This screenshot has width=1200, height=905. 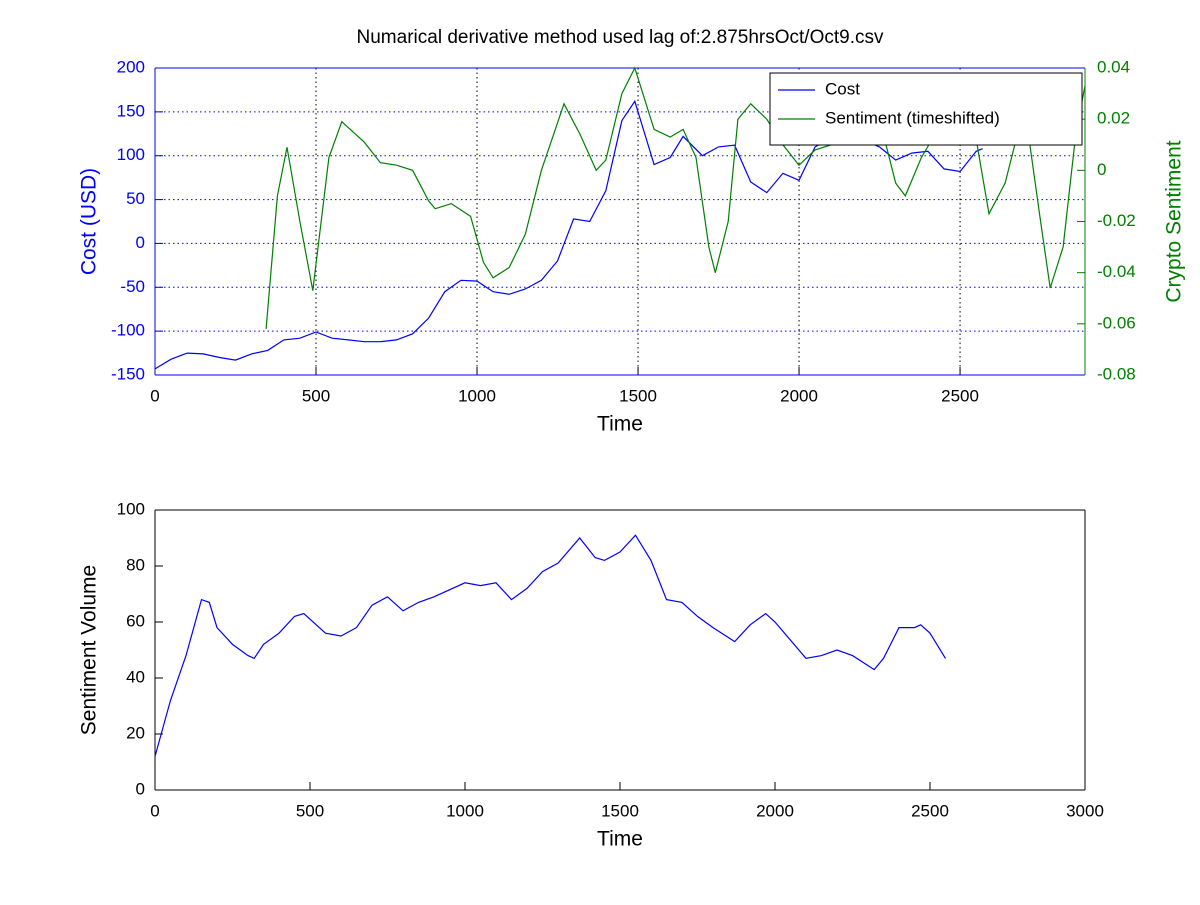 I want to click on y-tick-label: 20, so click(x=135, y=732).